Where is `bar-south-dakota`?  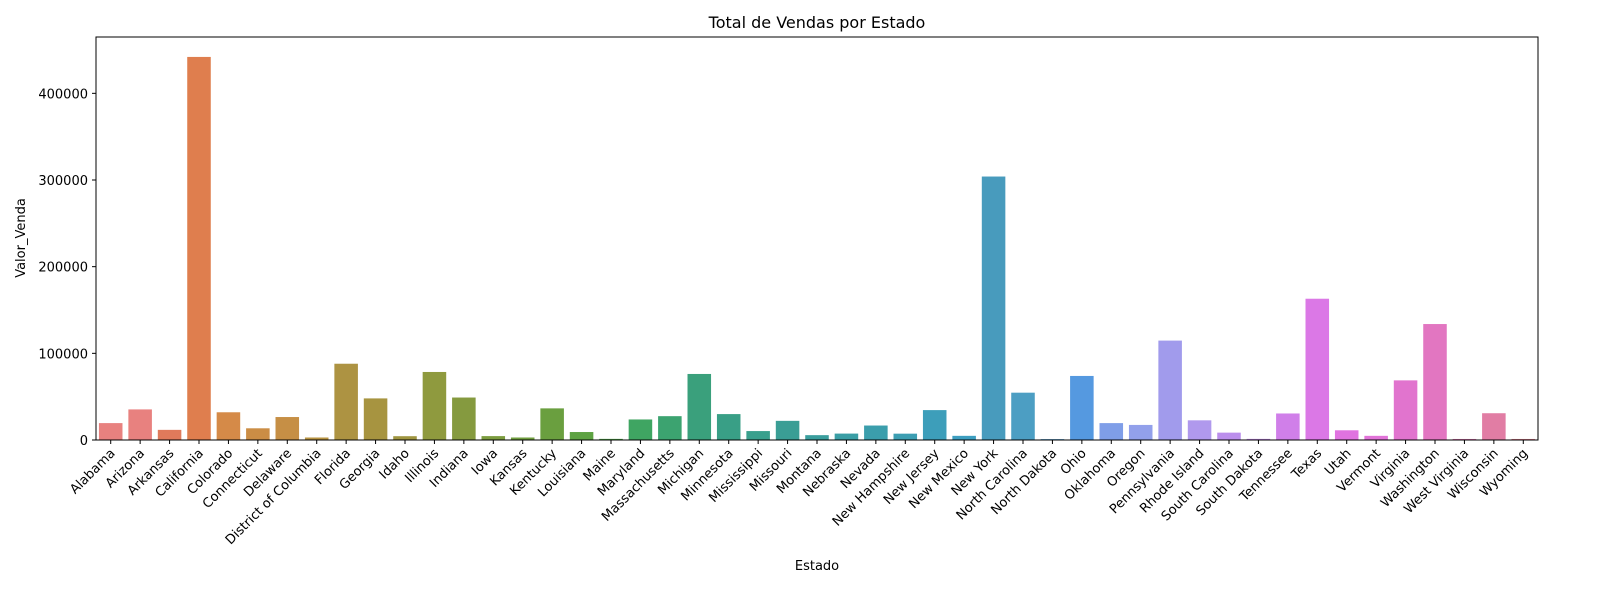
bar-south-dakota is located at coordinates (1258, 439).